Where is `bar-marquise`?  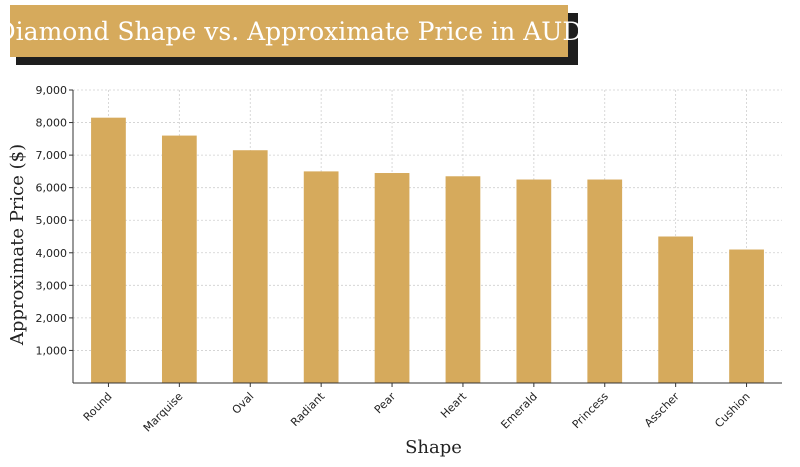 bar-marquise is located at coordinates (179, 259).